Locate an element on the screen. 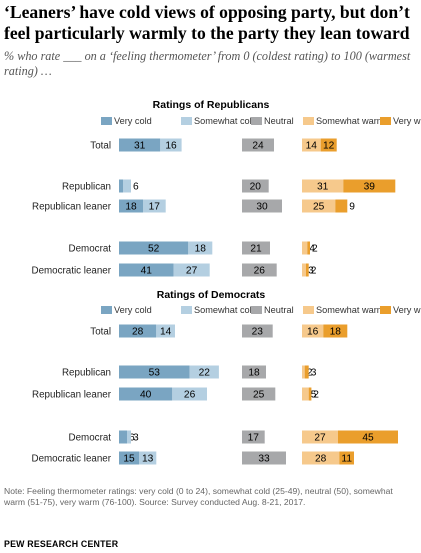 The width and height of the screenshot is (421, 553). data-label: 33 is located at coordinates (264, 459).